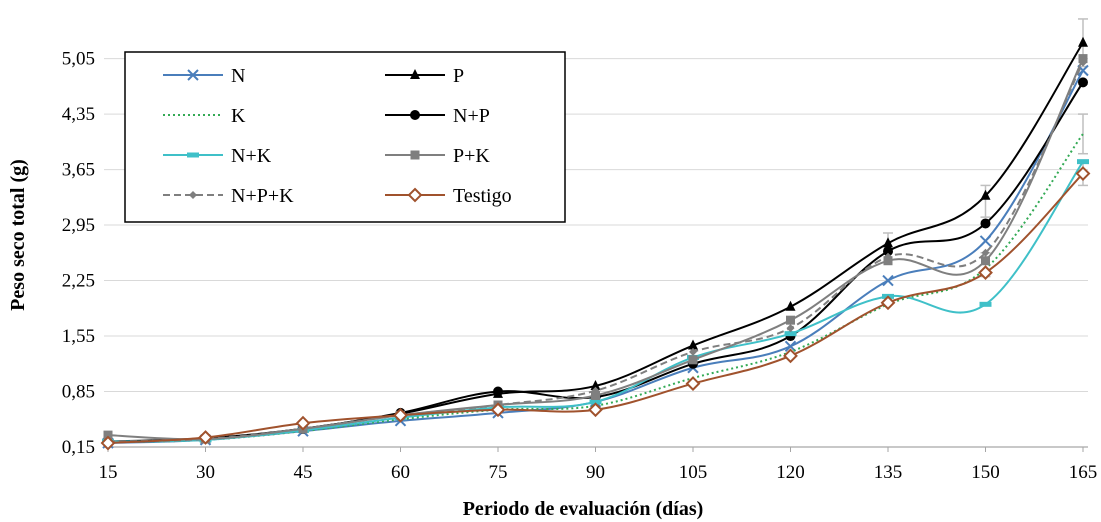  I want to click on y-axis-title: Peso seco total (g), so click(18, 235).